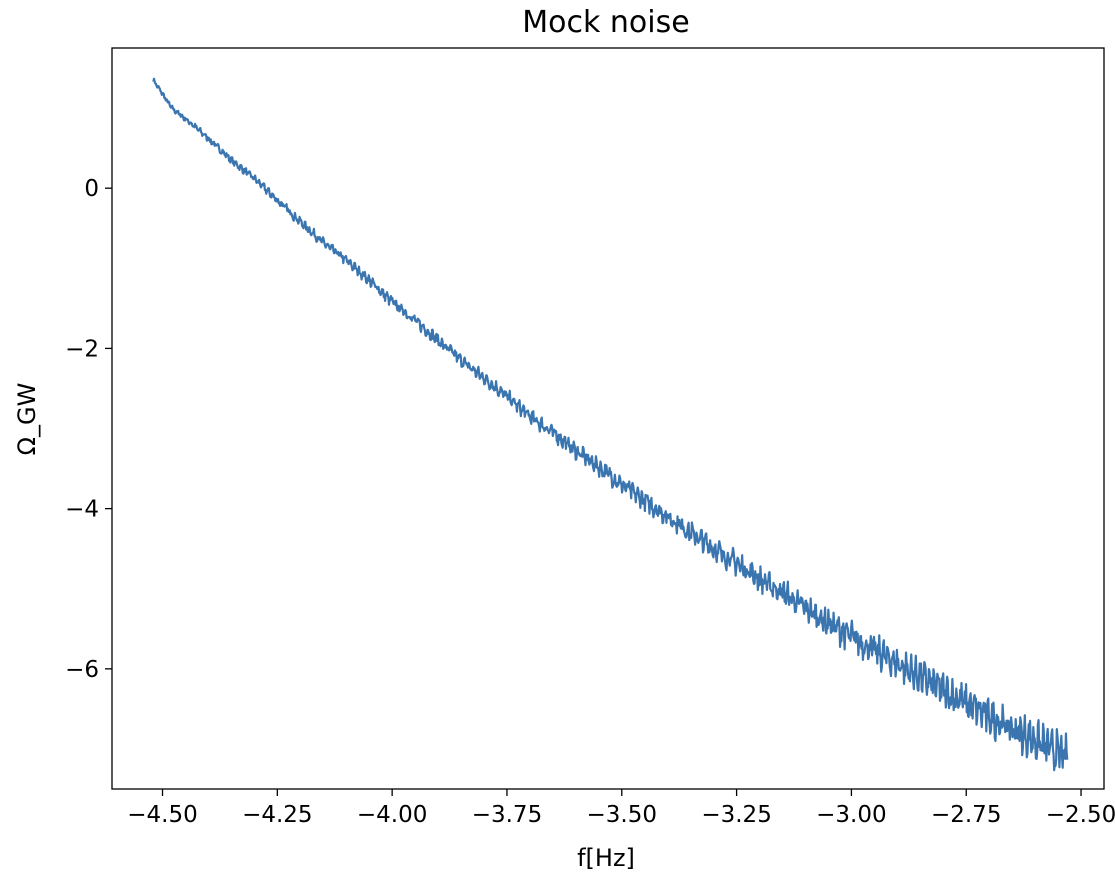 The height and width of the screenshot is (888, 1115). What do you see at coordinates (277, 815) in the screenshot?
I see `x-tick-label: −4.25` at bounding box center [277, 815].